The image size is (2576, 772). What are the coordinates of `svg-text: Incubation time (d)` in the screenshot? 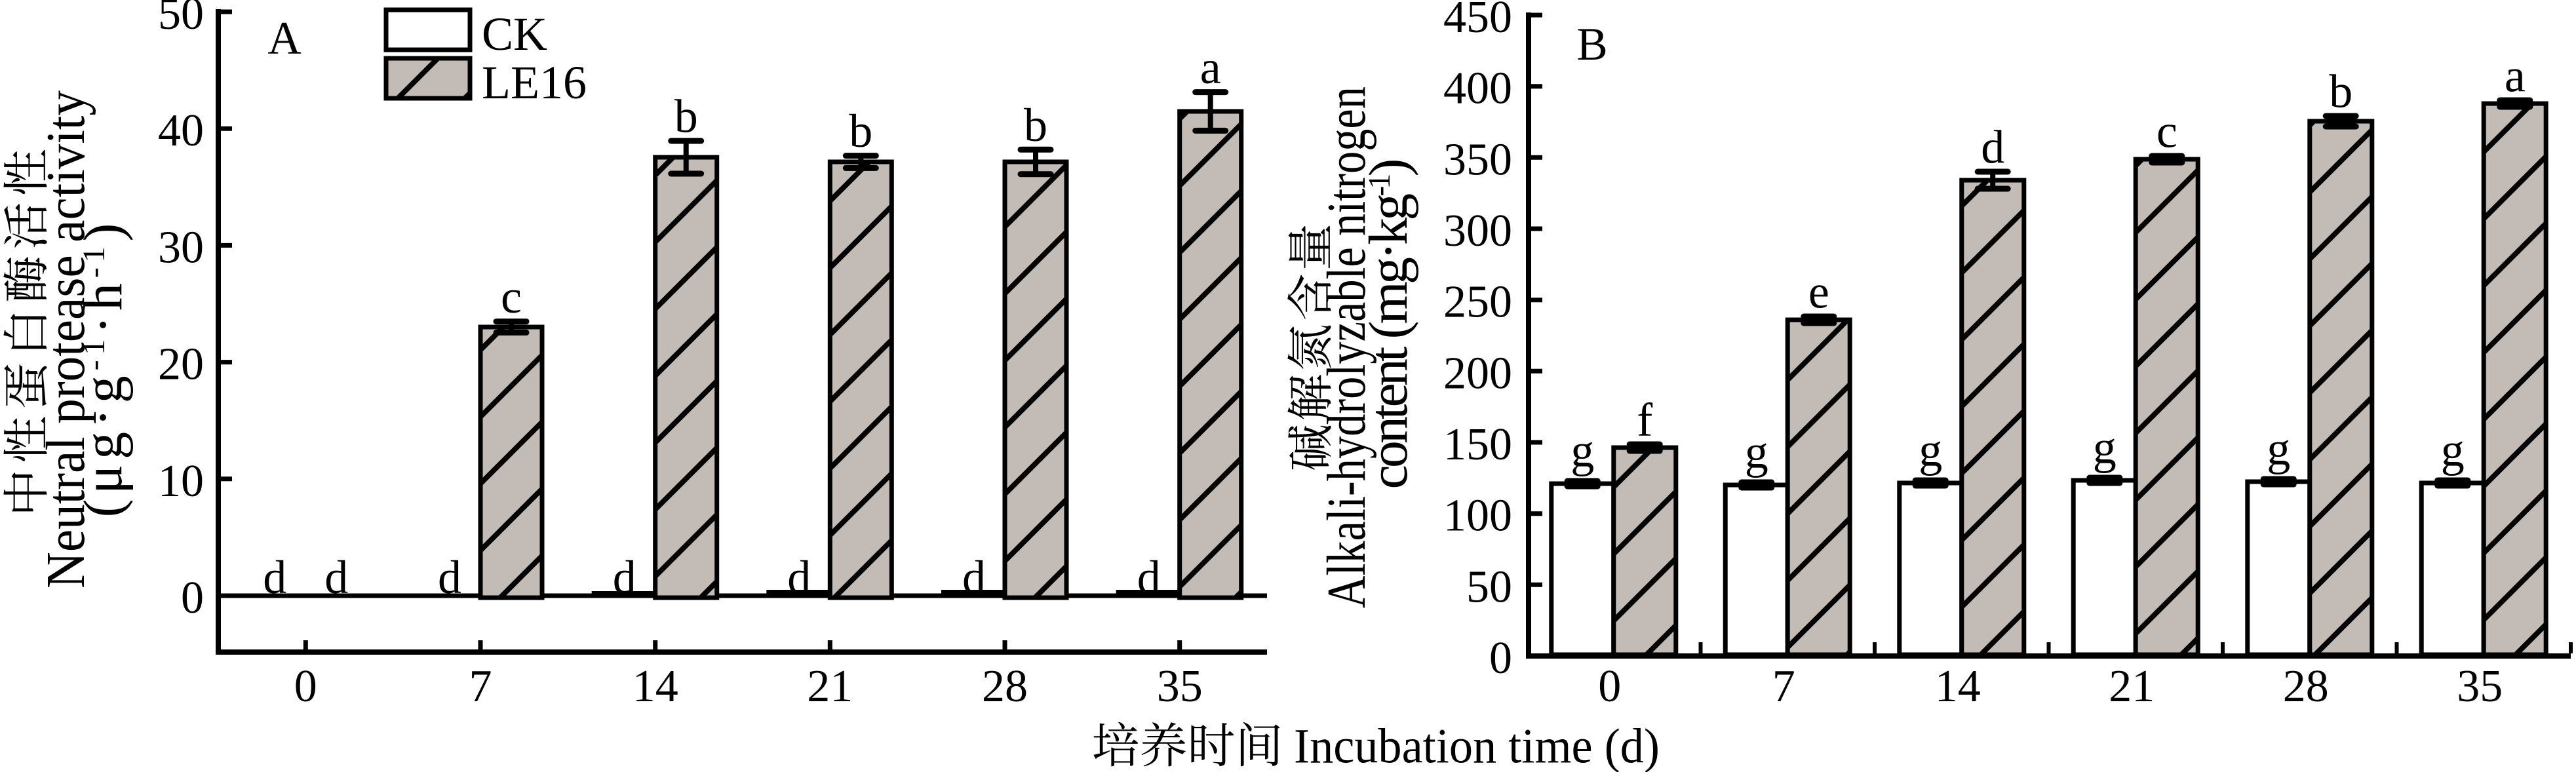 It's located at (1477, 746).